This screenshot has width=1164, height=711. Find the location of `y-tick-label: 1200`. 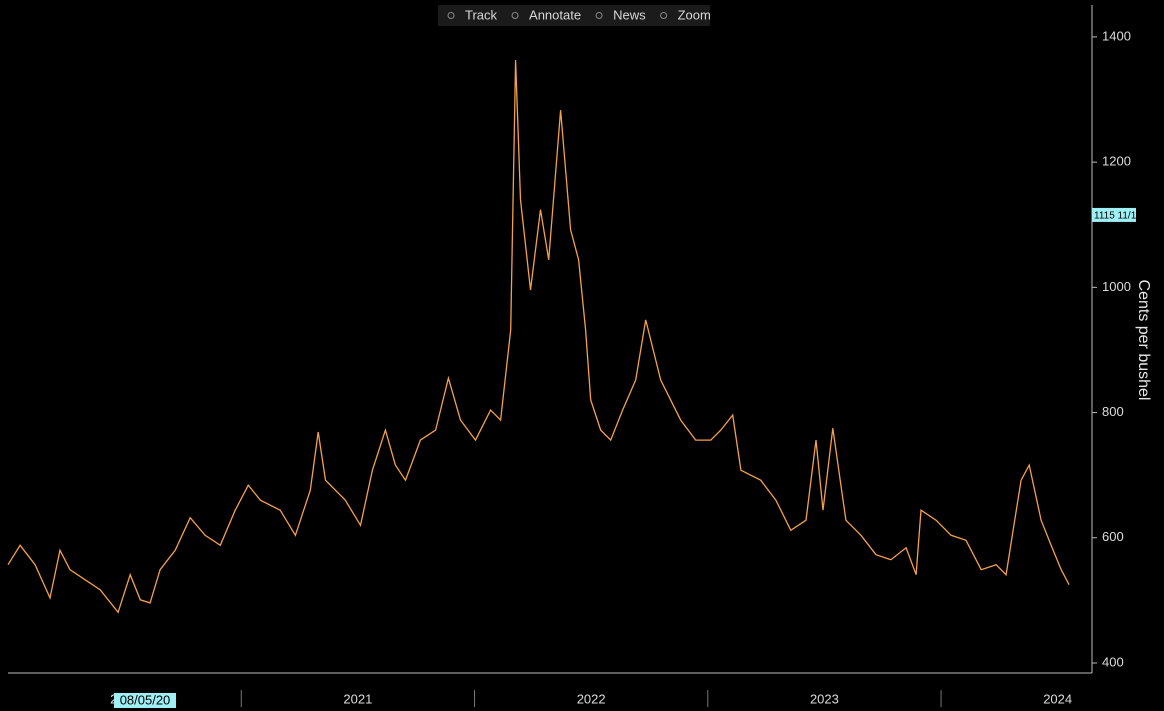

y-tick-label: 1200 is located at coordinates (1116, 161).